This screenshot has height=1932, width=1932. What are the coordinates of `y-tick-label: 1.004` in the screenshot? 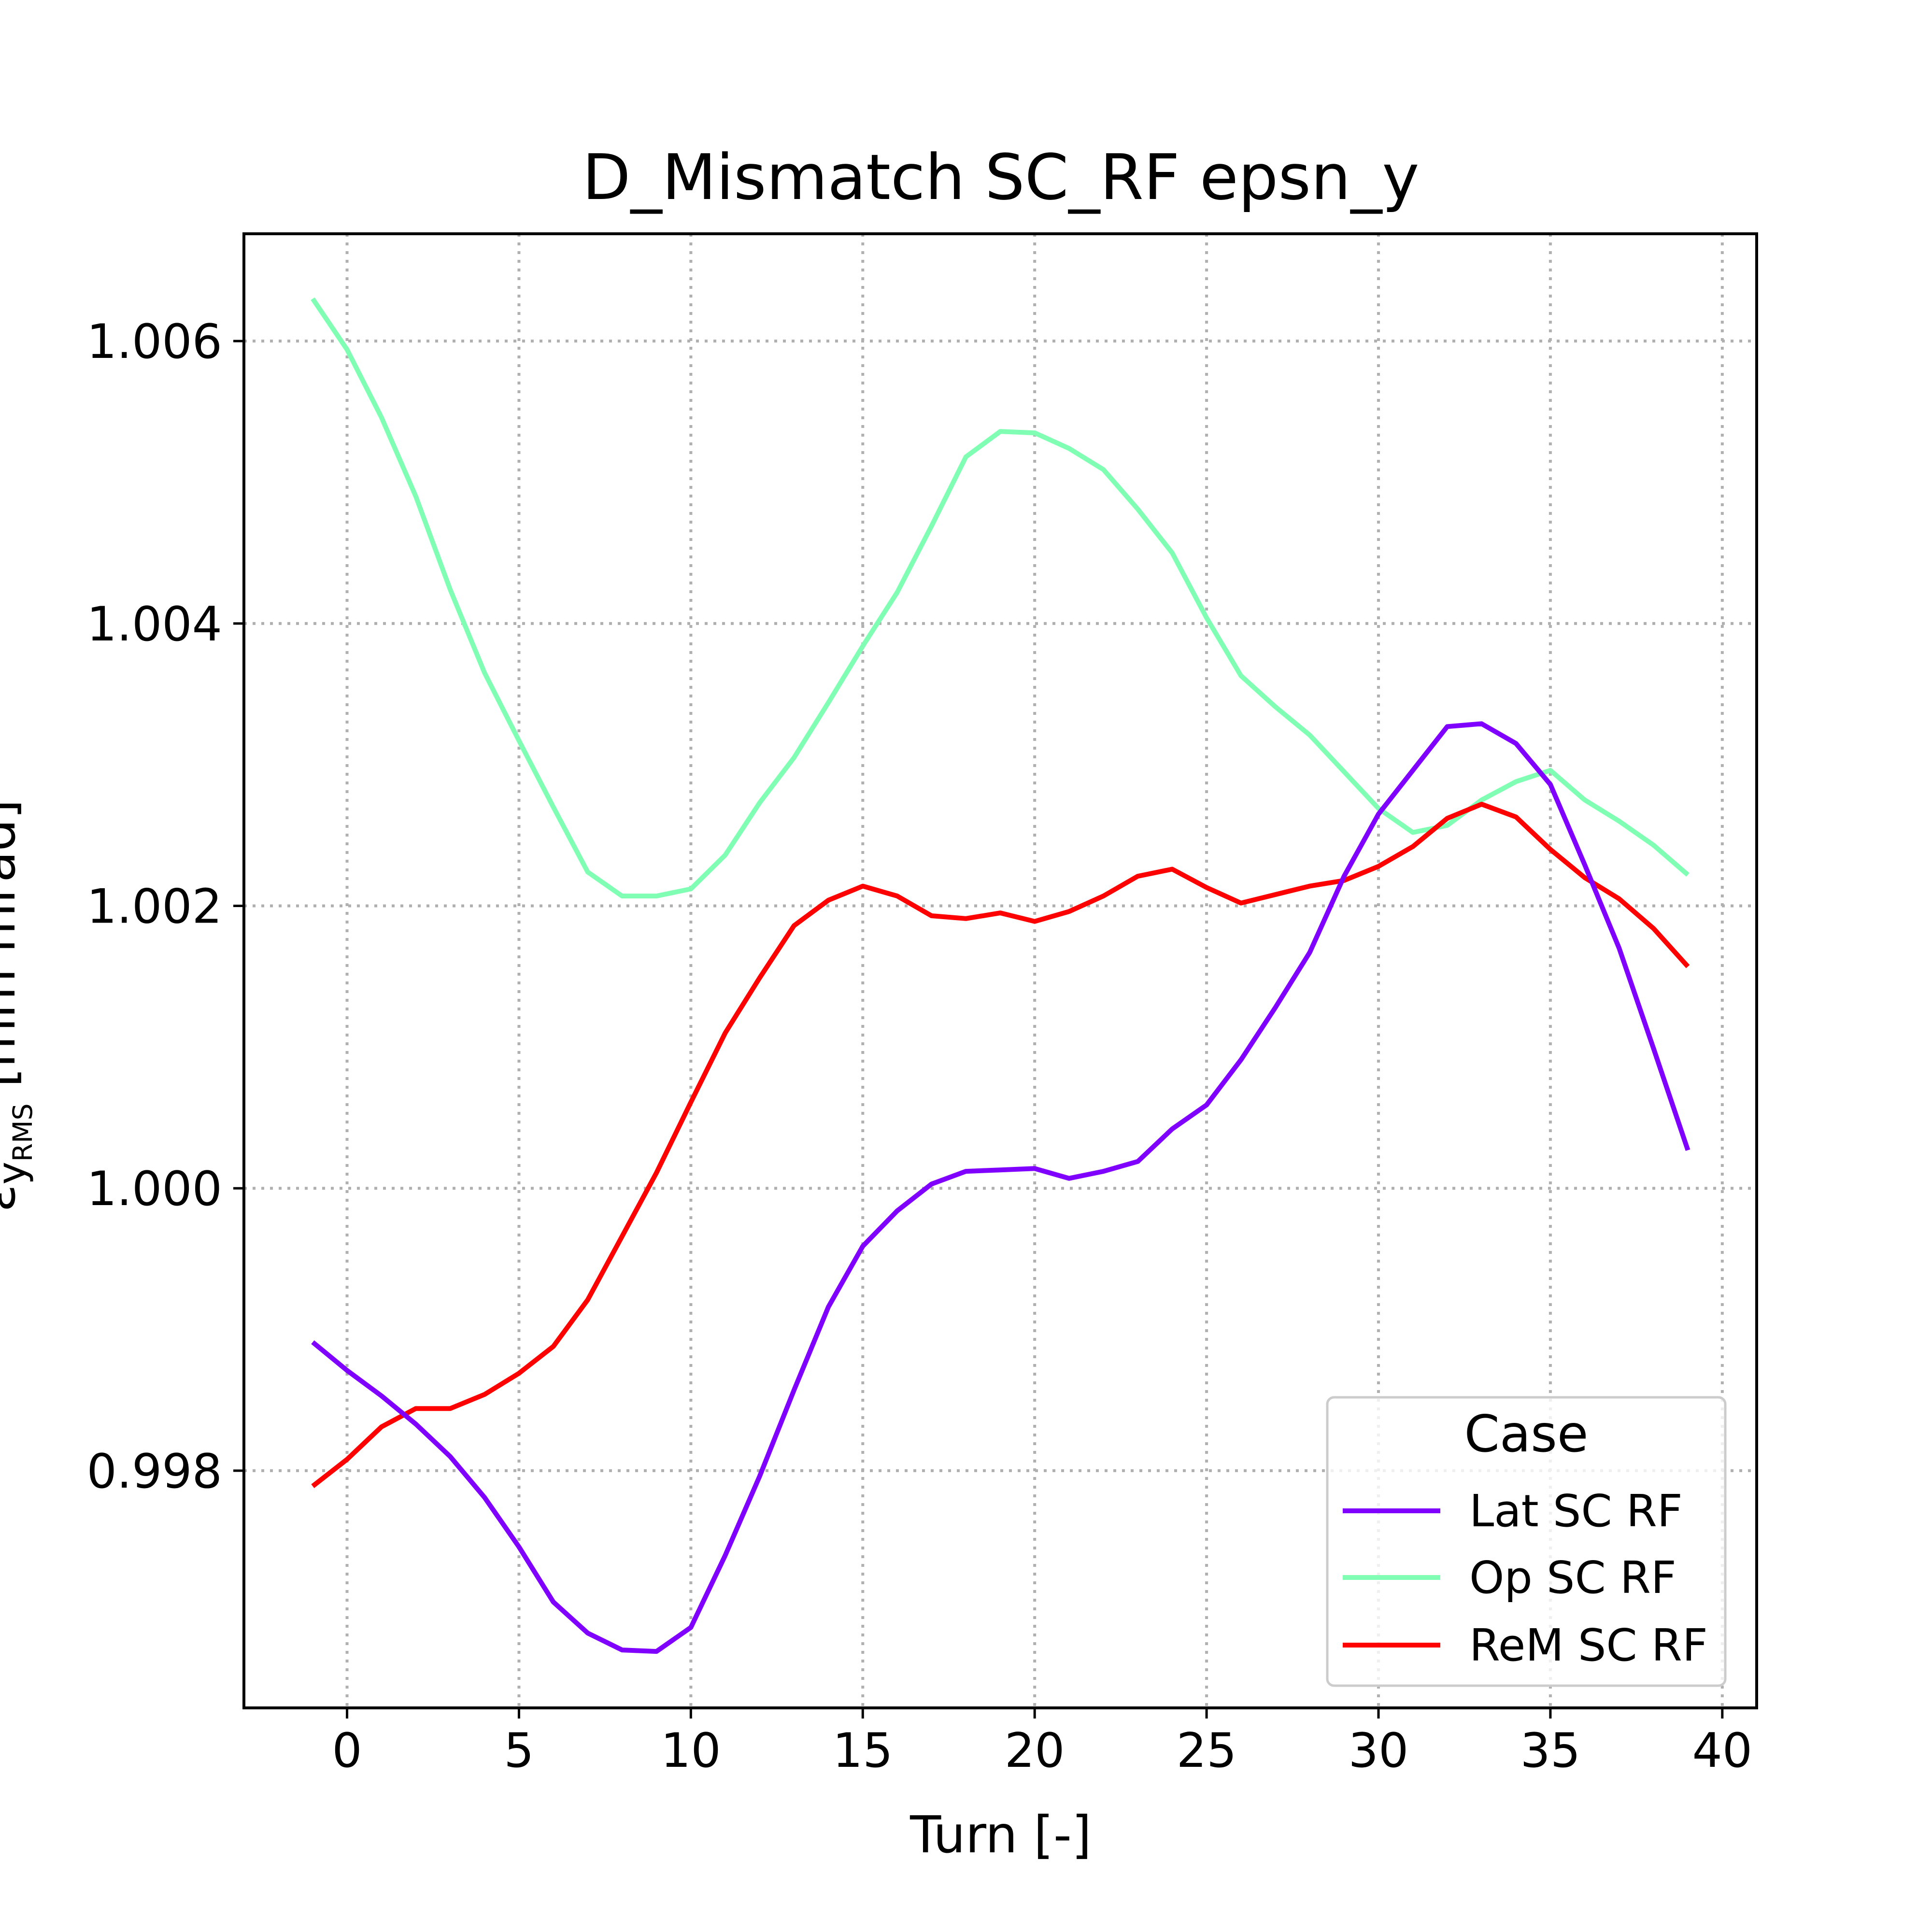 It's located at (154, 624).